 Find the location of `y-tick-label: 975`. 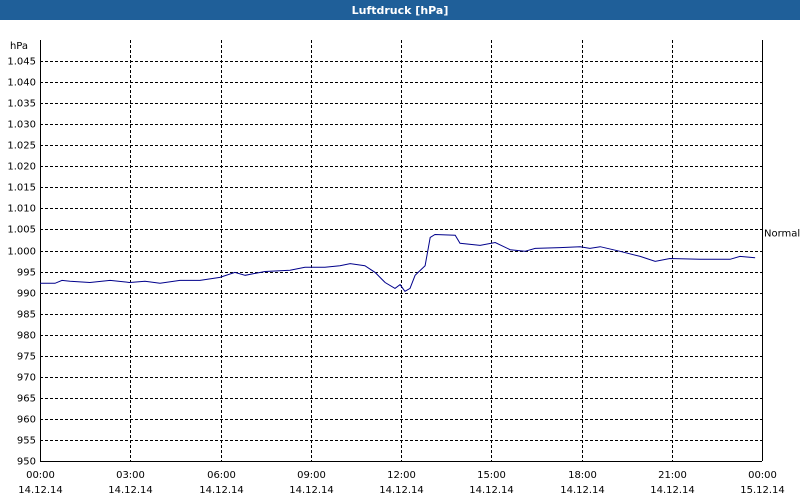

y-tick-label: 975 is located at coordinates (26, 357).